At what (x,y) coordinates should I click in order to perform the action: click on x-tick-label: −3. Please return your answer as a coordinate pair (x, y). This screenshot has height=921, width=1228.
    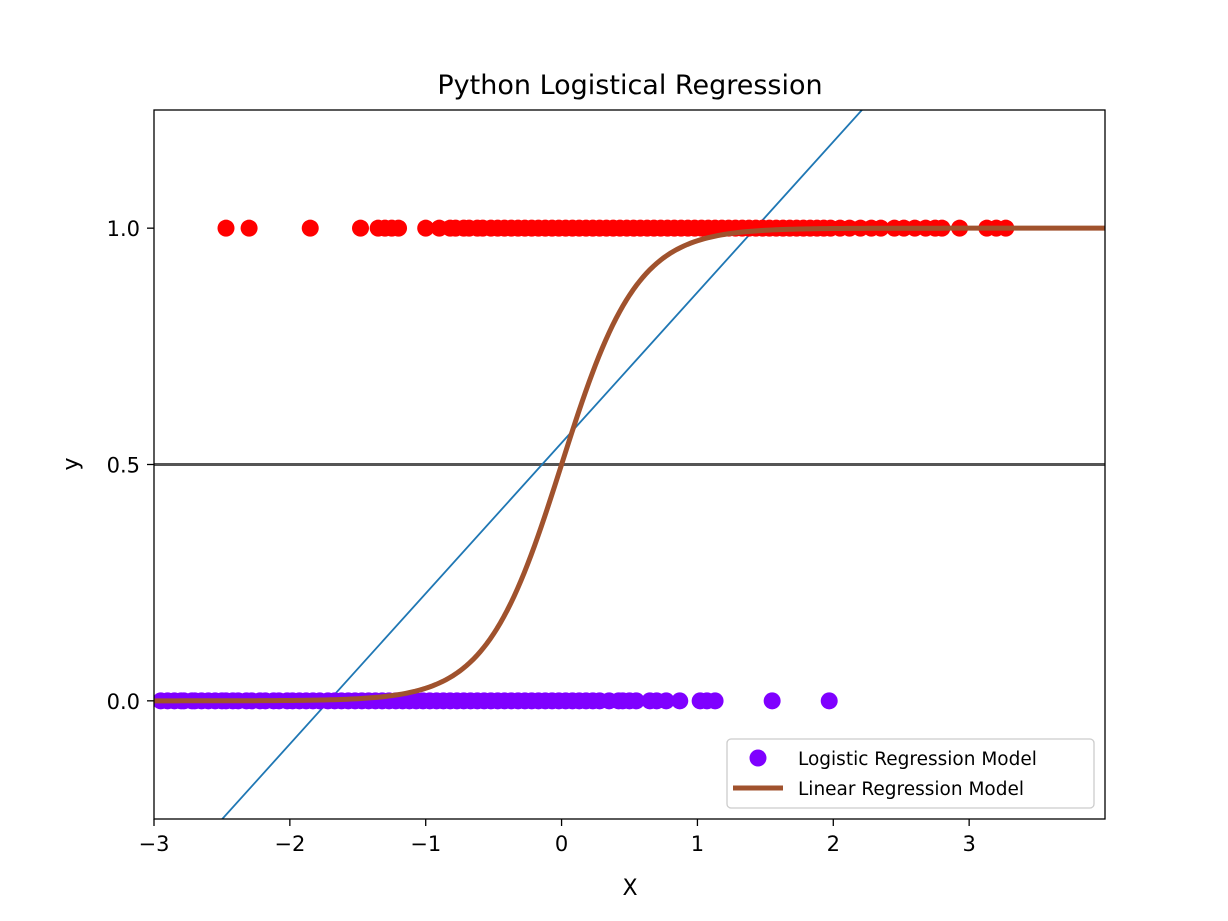
    Looking at the image, I should click on (154, 844).